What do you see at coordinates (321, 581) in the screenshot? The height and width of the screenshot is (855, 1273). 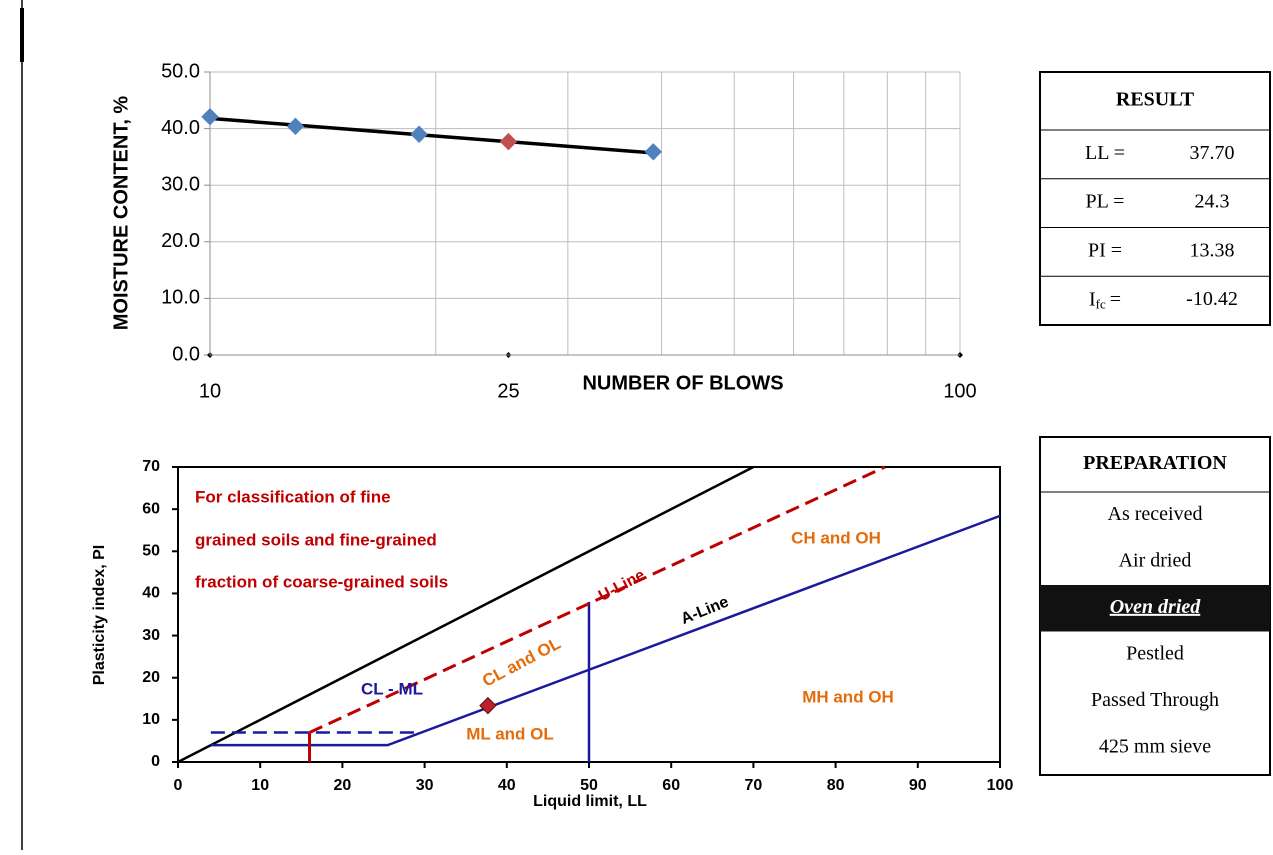 I see `annotation: fraction of coarse-grained soils` at bounding box center [321, 581].